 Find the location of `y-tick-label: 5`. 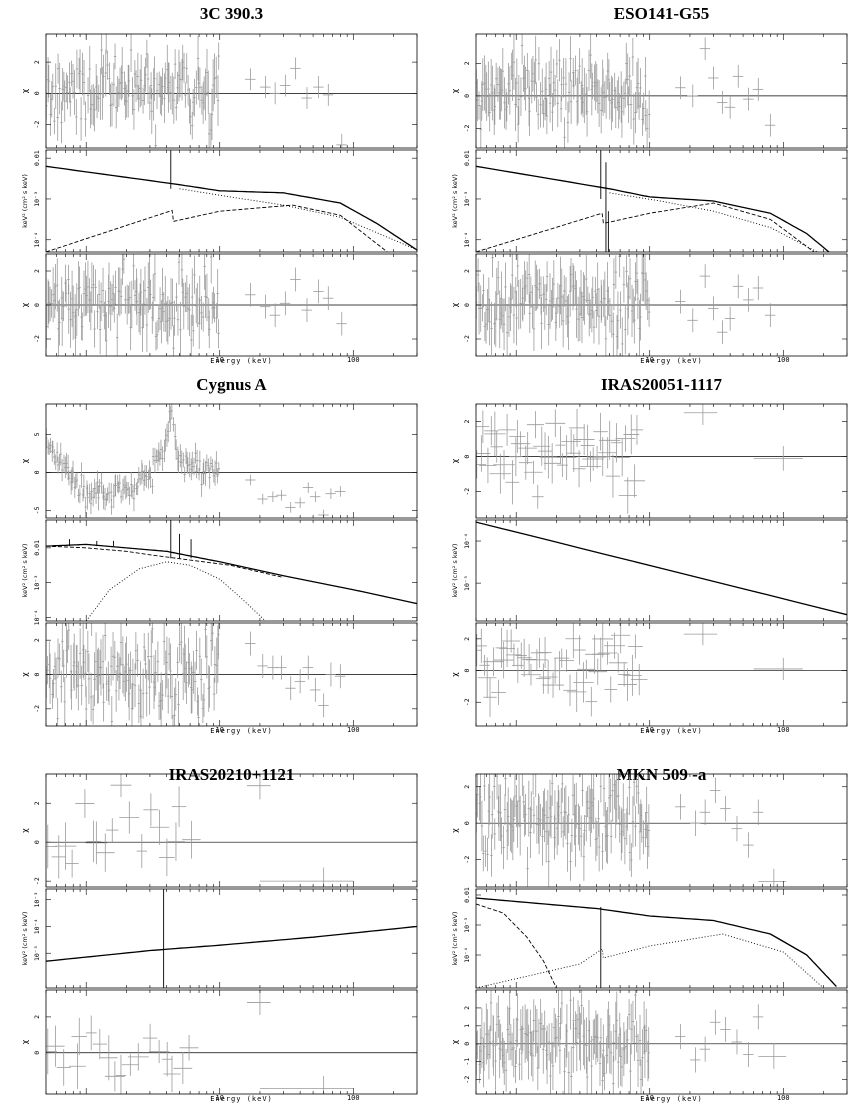

y-tick-label: 5 is located at coordinates (37, 434).